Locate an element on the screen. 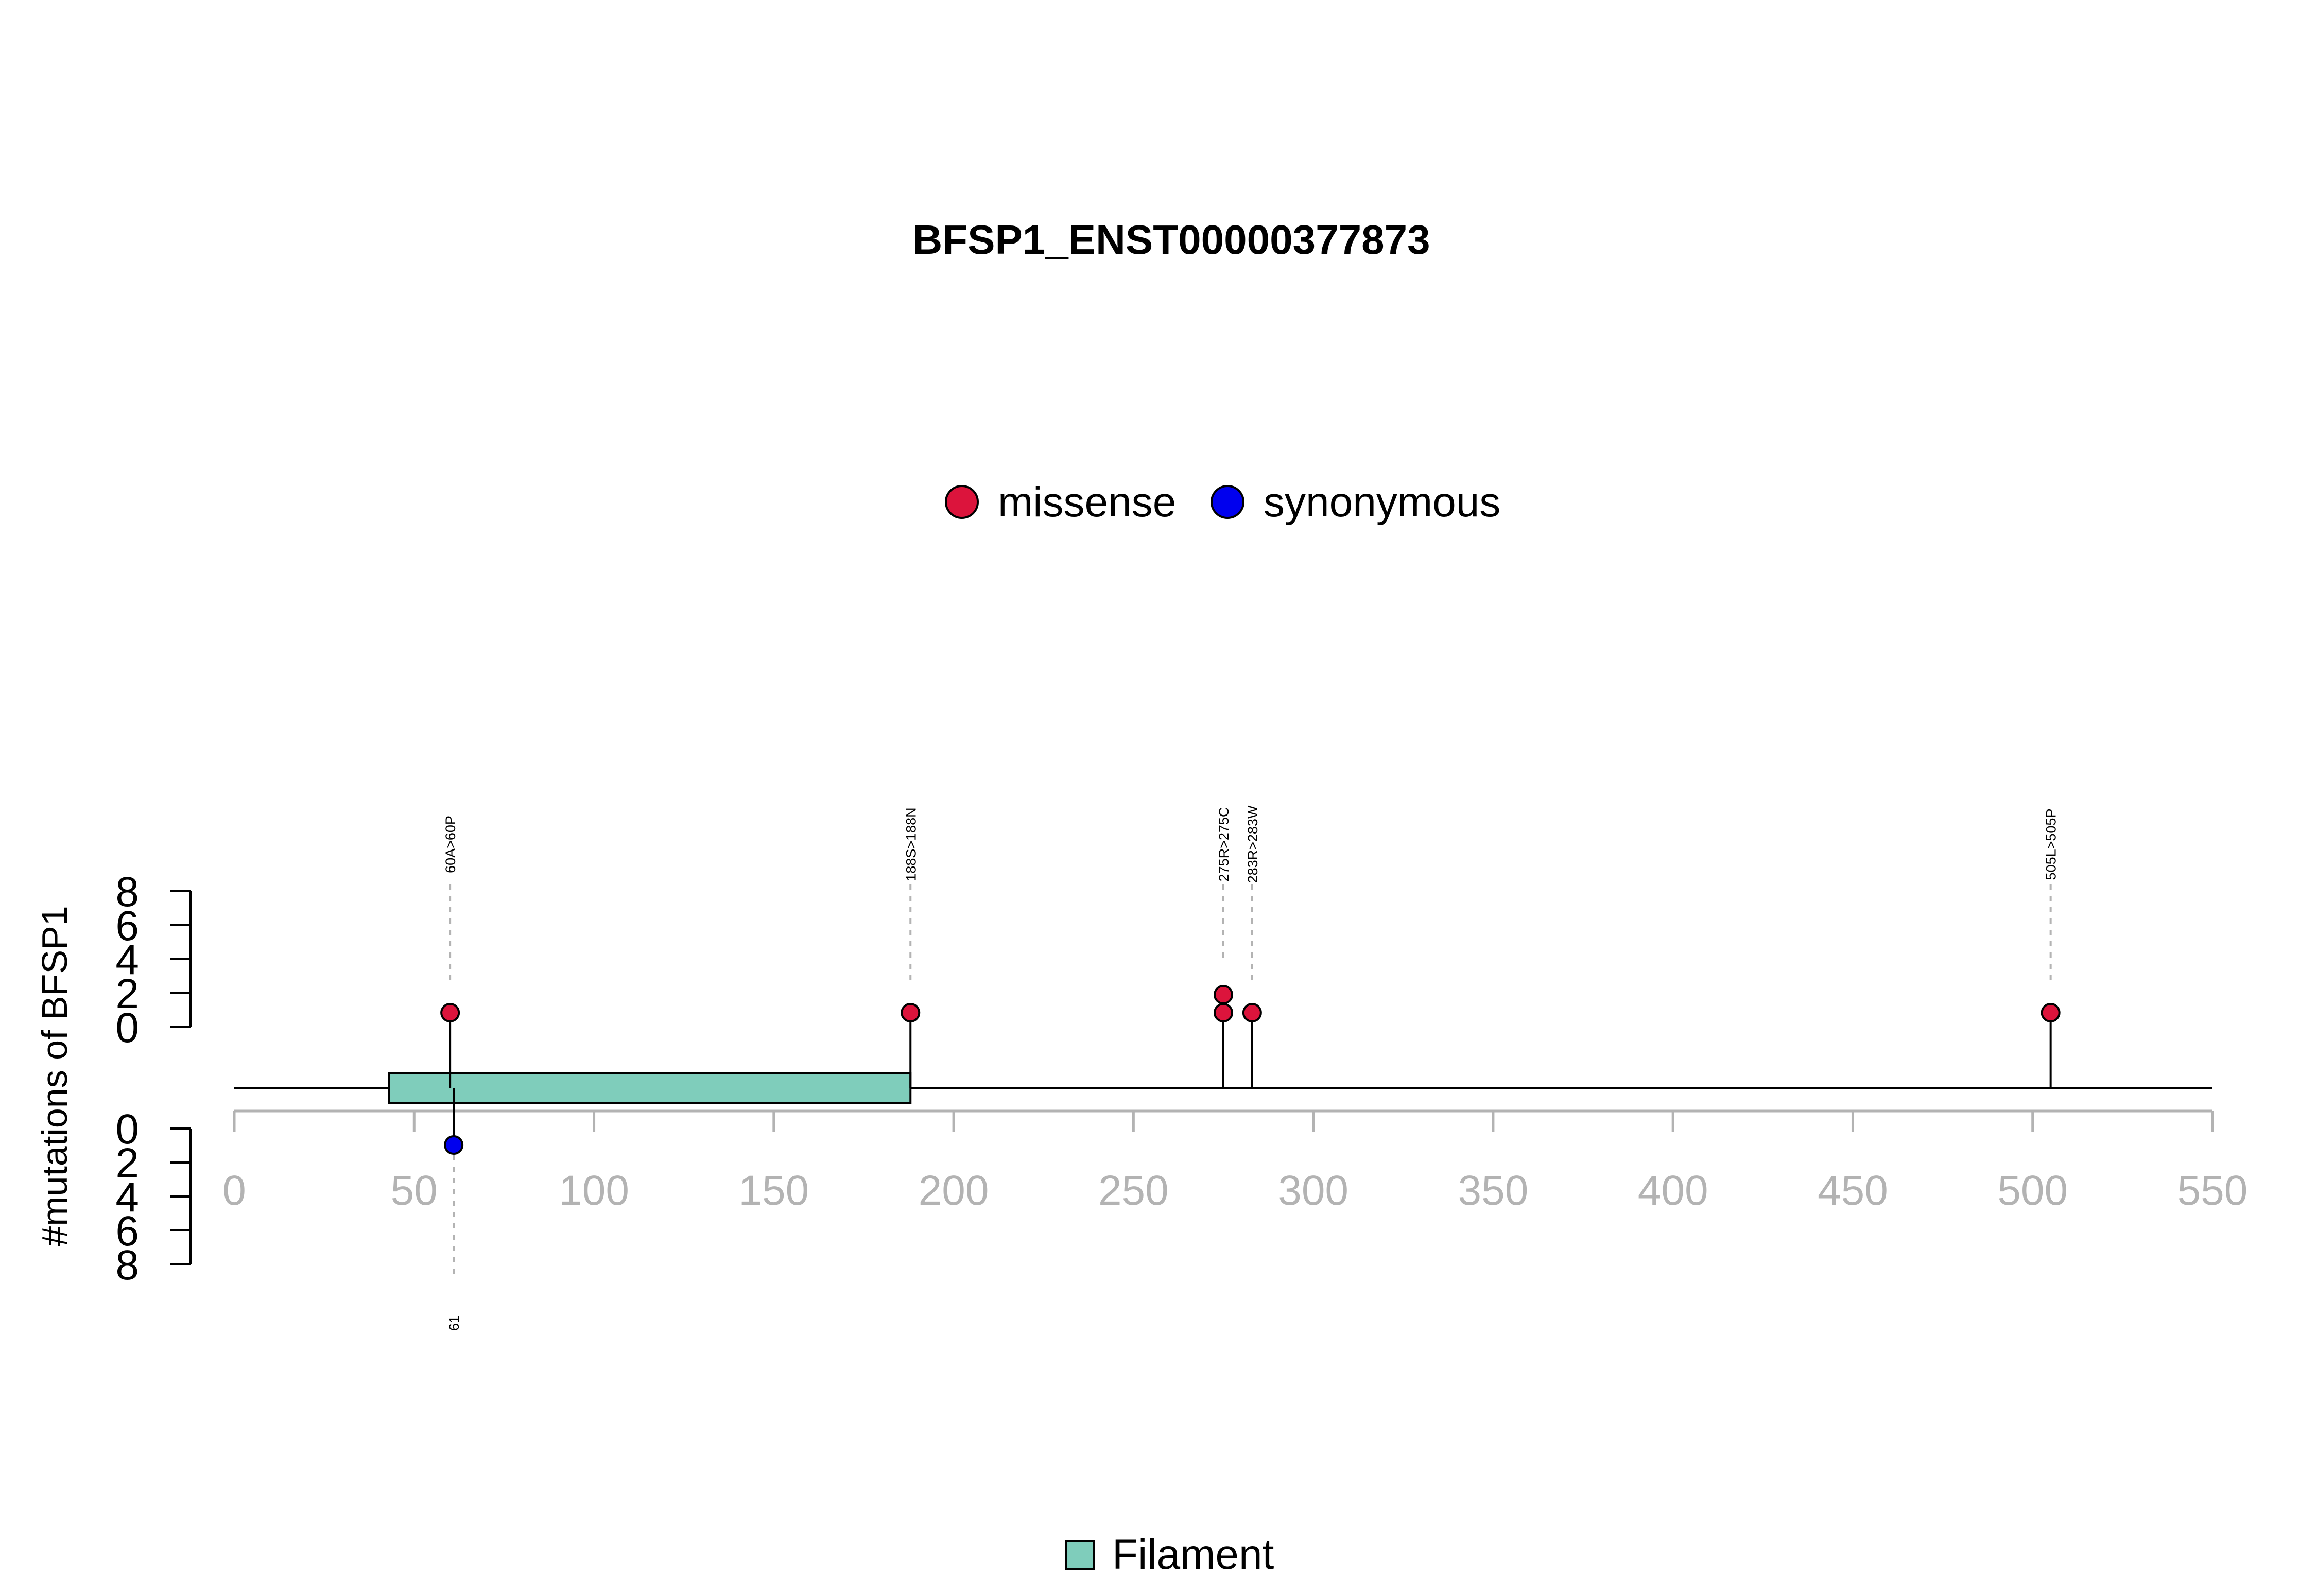  mutation-label: 61 is located at coordinates (454, 1323).